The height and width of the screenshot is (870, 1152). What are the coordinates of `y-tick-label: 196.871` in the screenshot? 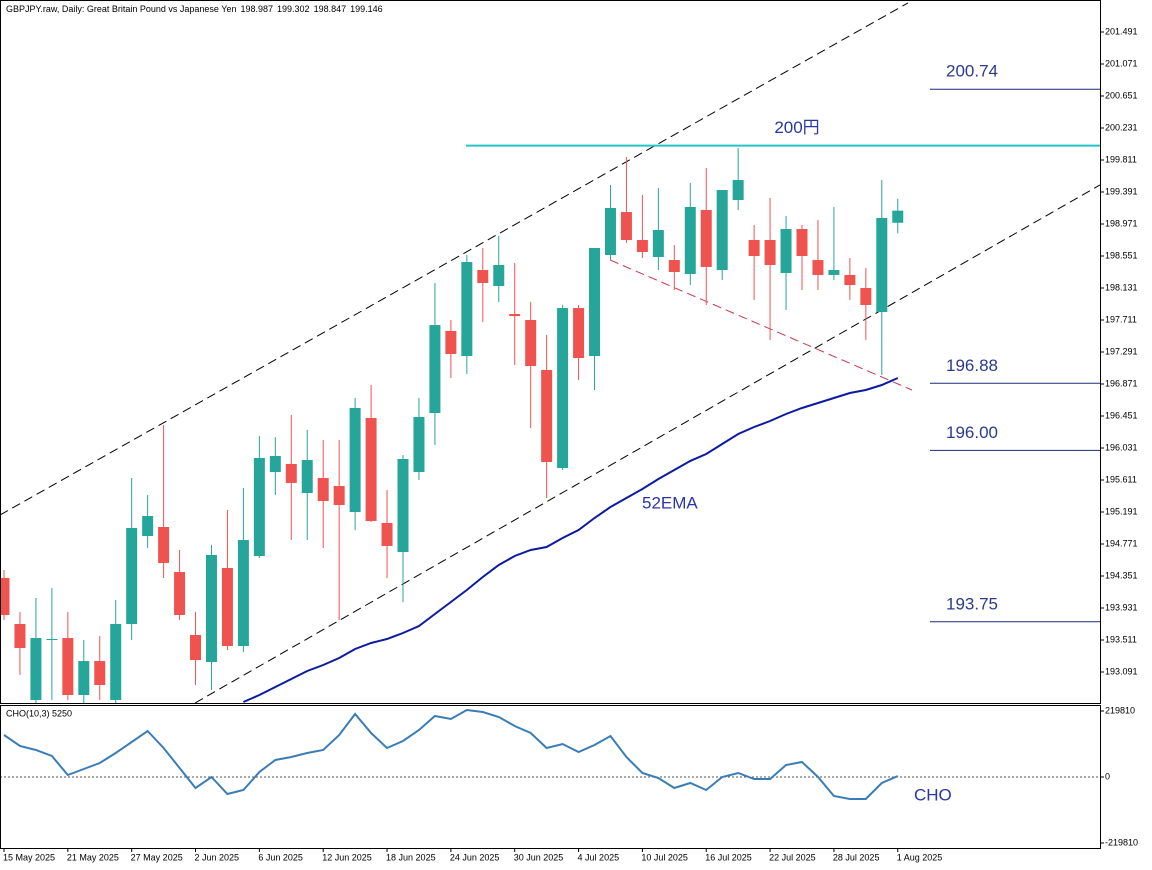 It's located at (1121, 383).